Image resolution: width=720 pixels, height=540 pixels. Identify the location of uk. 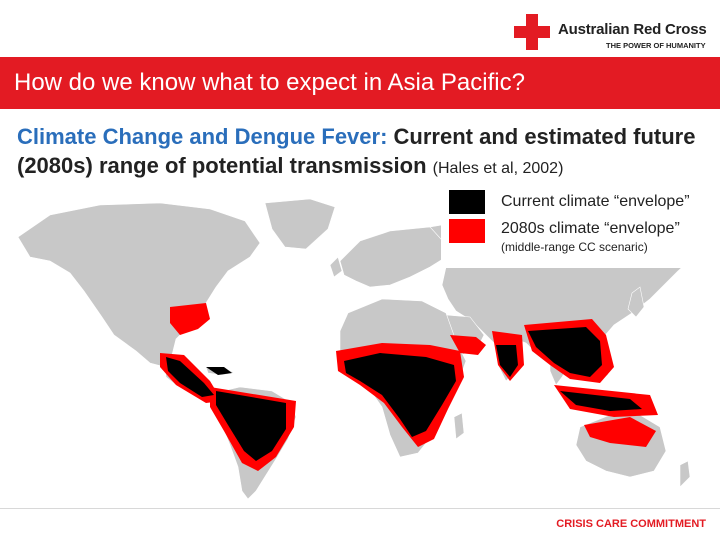
(336, 267).